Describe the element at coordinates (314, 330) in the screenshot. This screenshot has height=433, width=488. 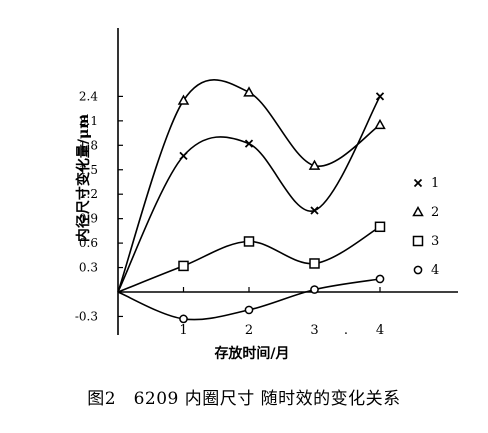
I see `x-tick-label: 3` at that location.